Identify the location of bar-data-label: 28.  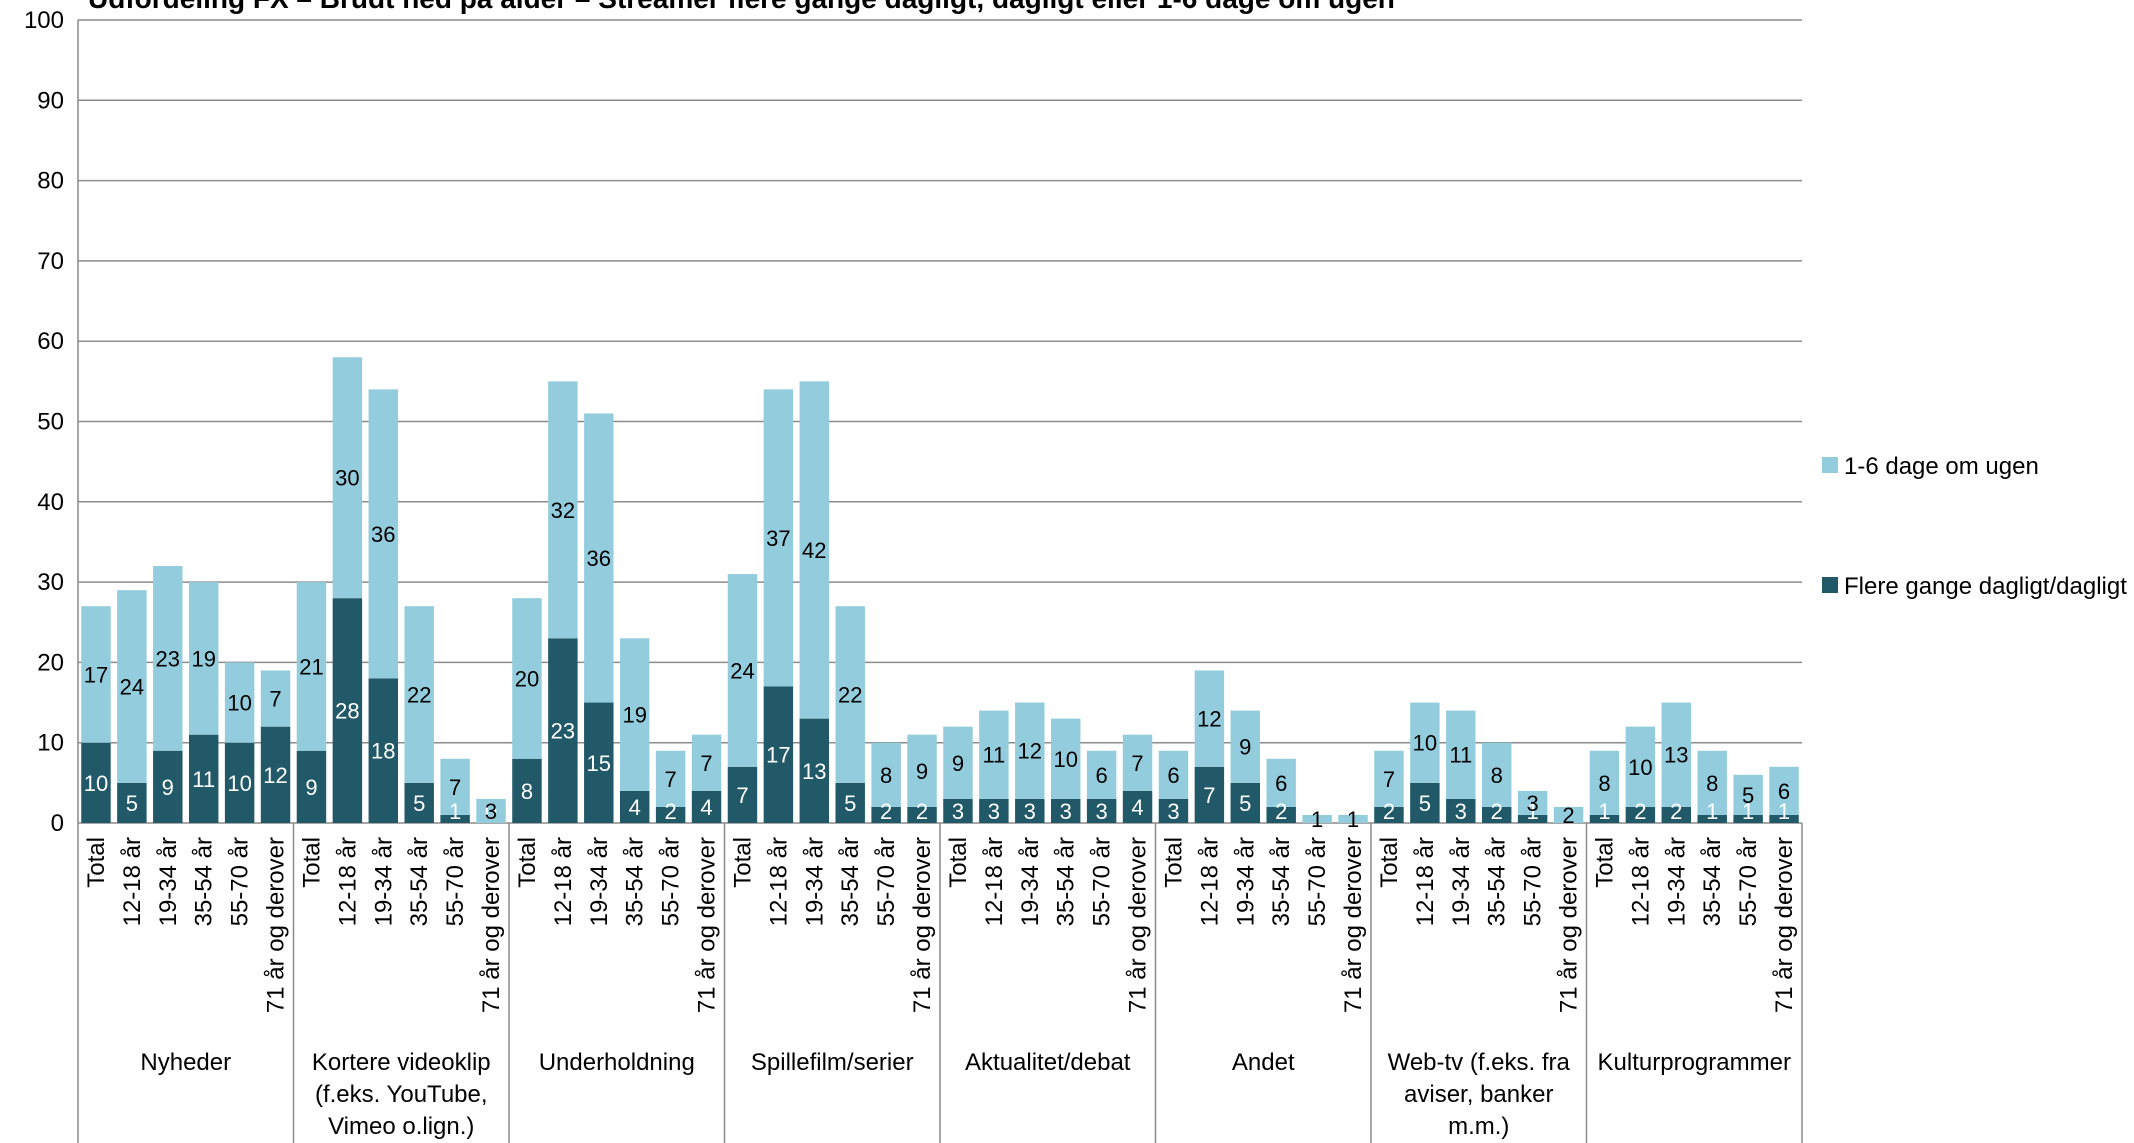
(347, 711).